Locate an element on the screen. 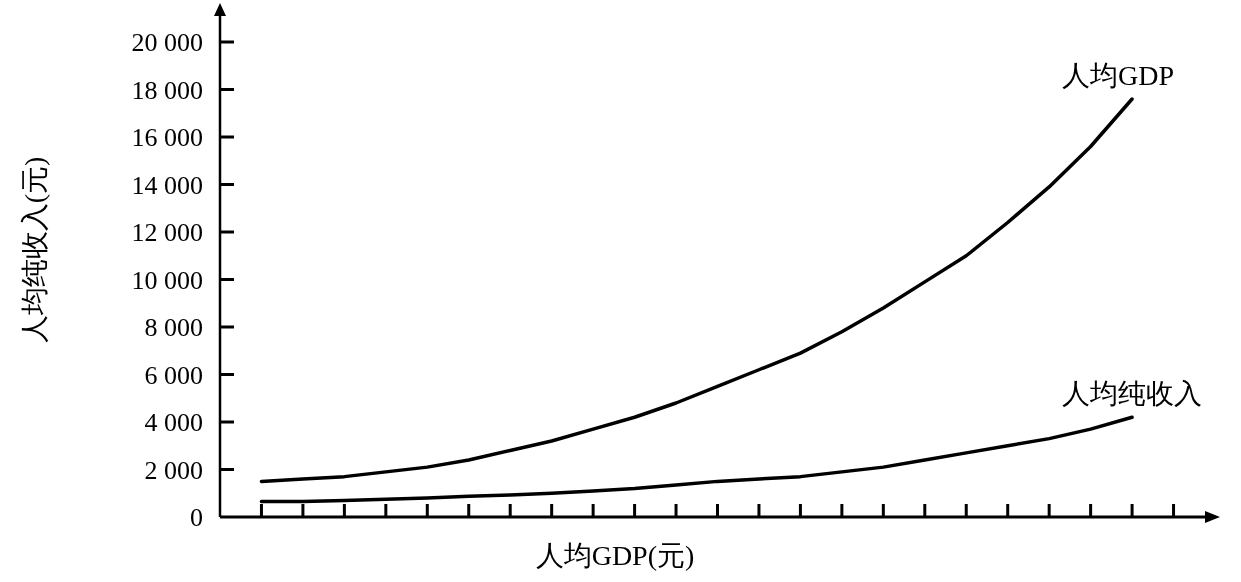  y-tick-label: 4 000 is located at coordinates (173, 422).